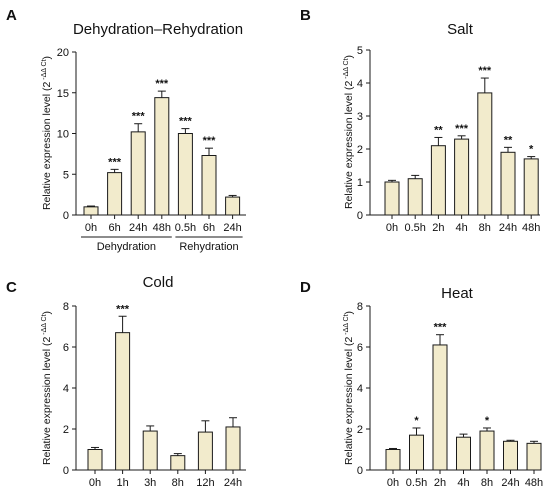 This screenshot has width=550, height=500. What do you see at coordinates (11, 287) in the screenshot?
I see `panel-c-letter: C` at bounding box center [11, 287].